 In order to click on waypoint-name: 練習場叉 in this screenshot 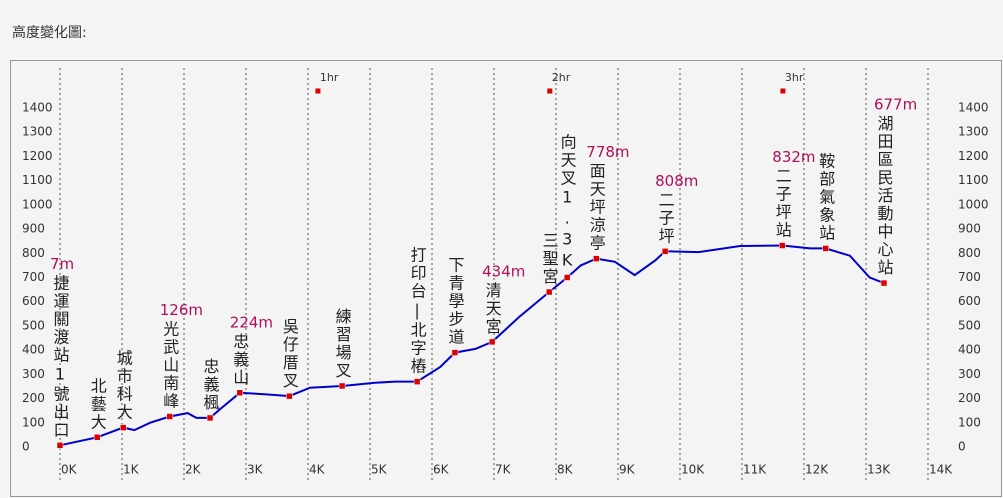, I will do `click(342, 344)`.